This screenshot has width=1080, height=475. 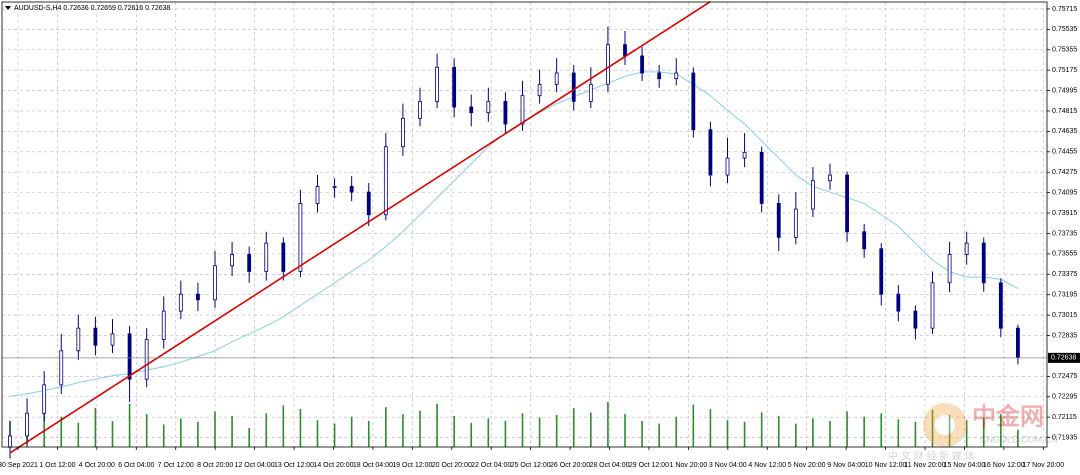 I want to click on y-tick-label: 0.75355, so click(x=1064, y=50).